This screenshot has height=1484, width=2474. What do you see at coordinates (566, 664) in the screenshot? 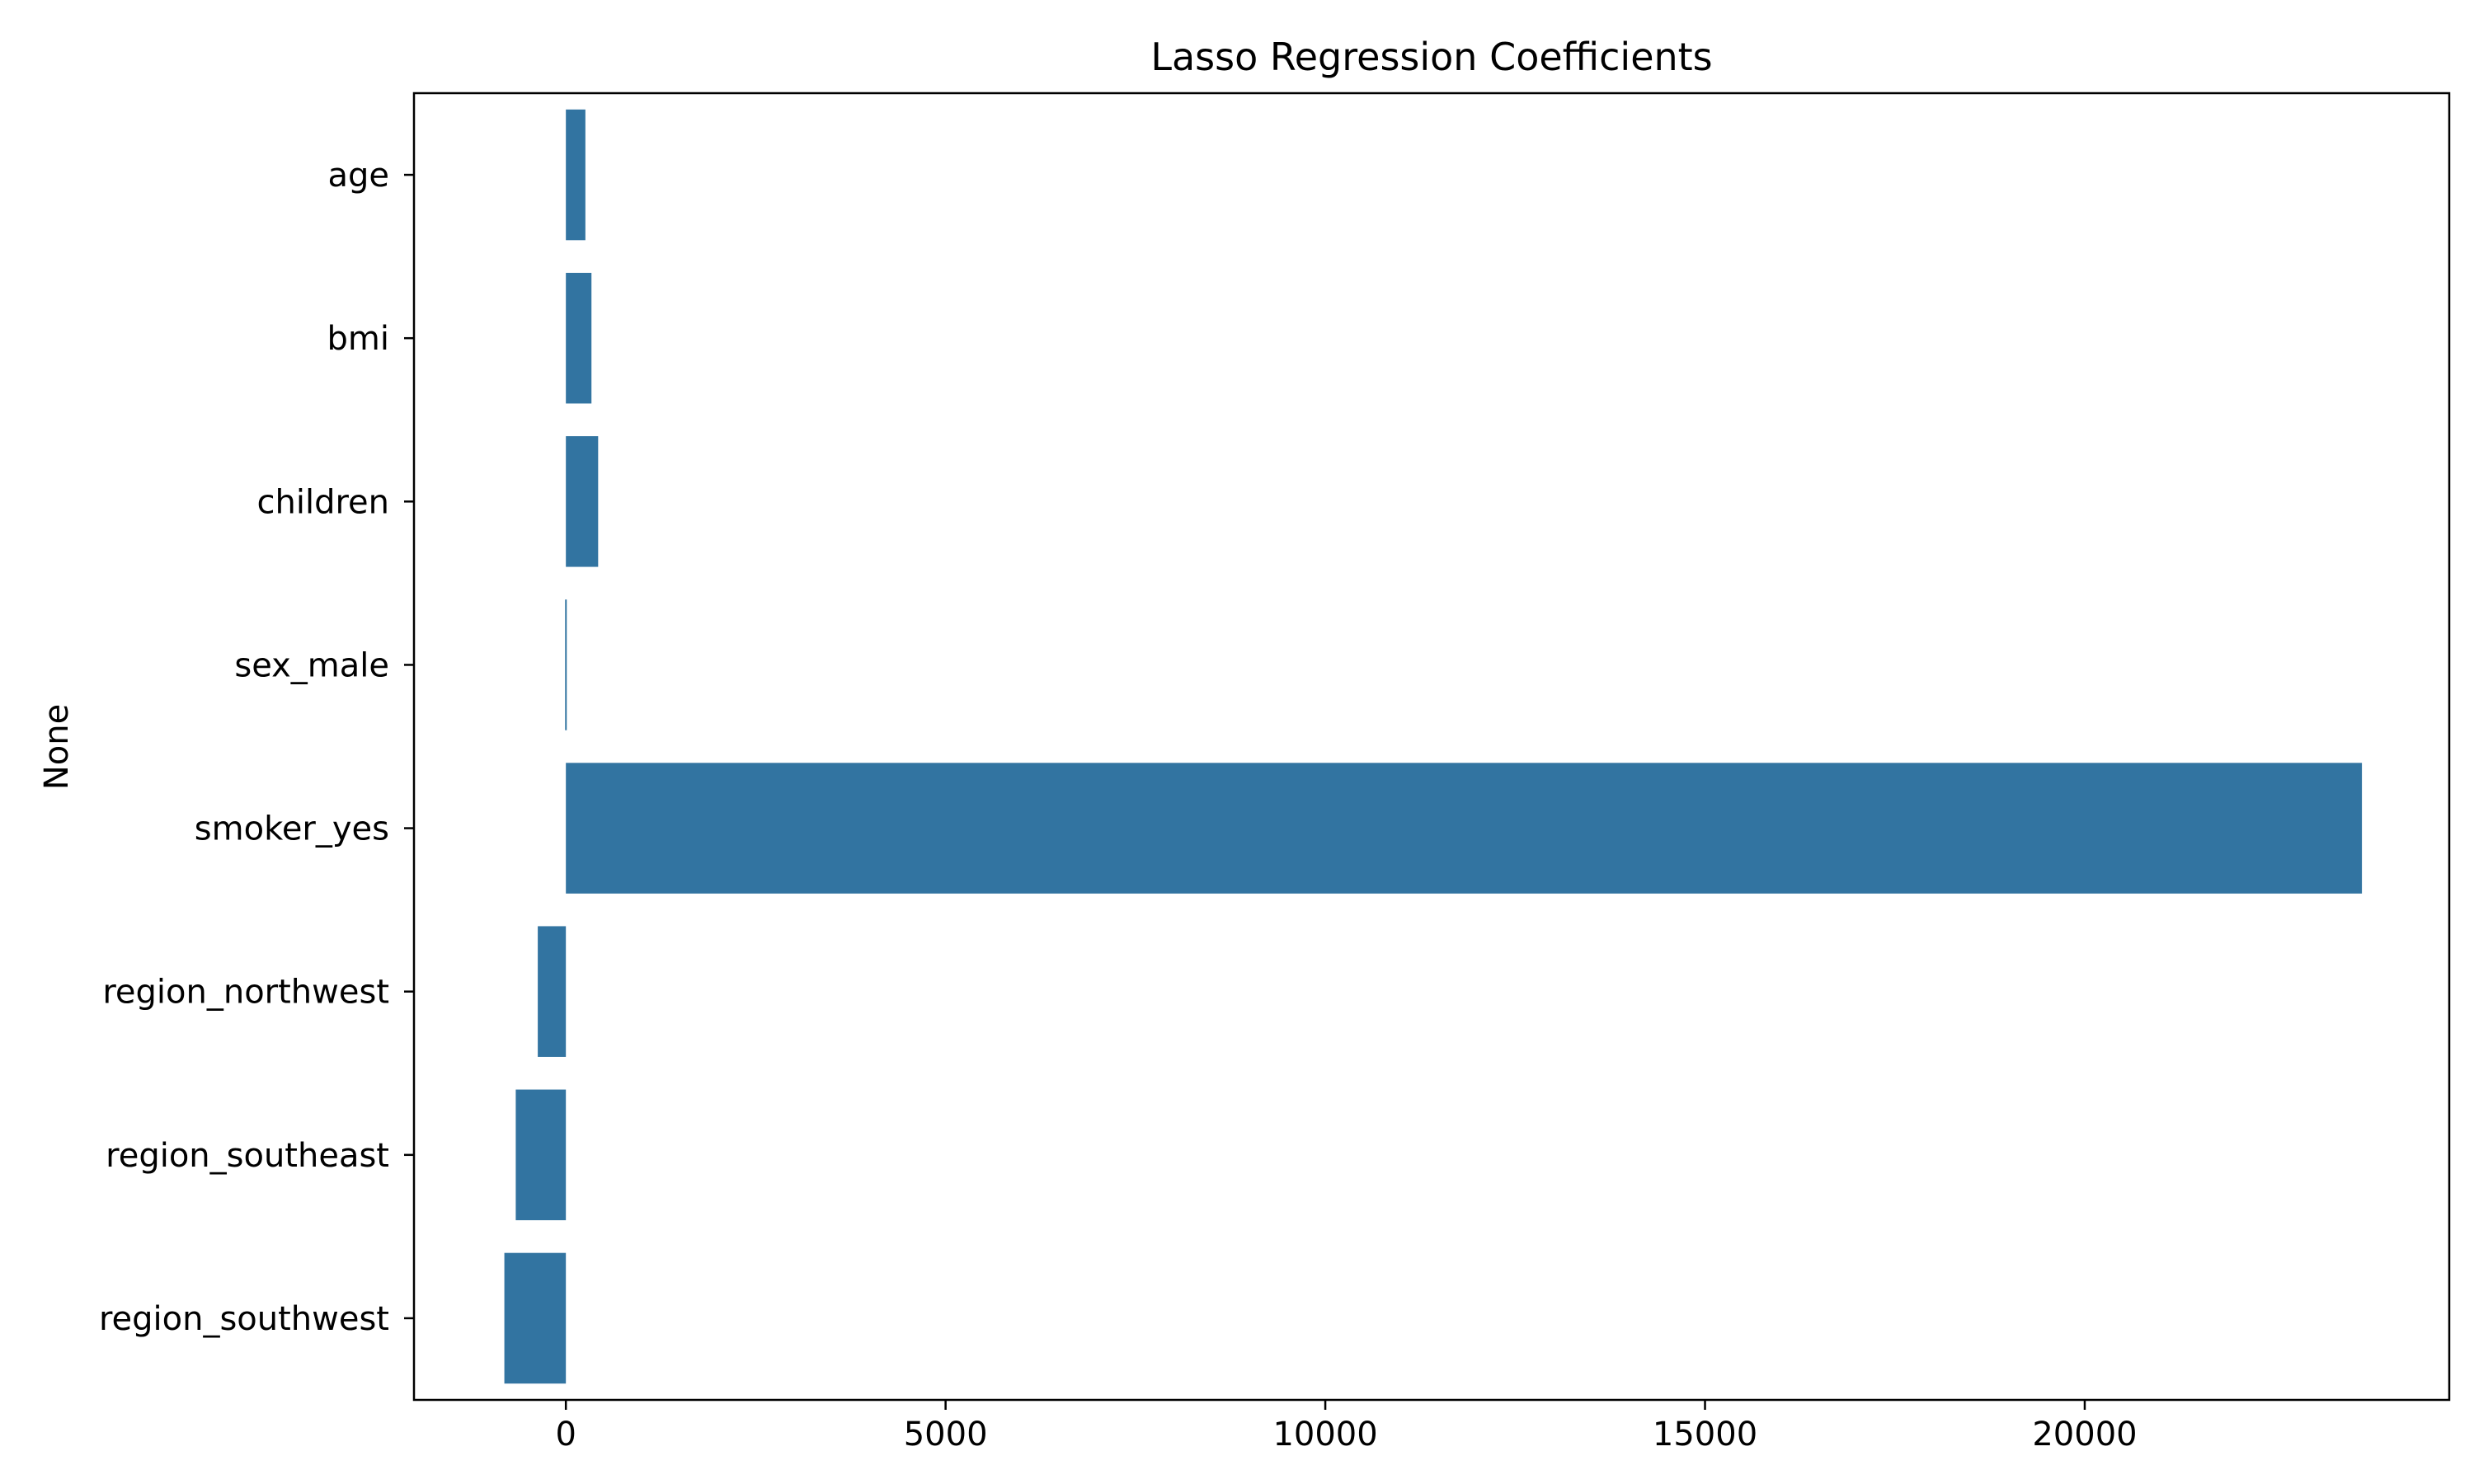
I see `bar-sex-male` at bounding box center [566, 664].